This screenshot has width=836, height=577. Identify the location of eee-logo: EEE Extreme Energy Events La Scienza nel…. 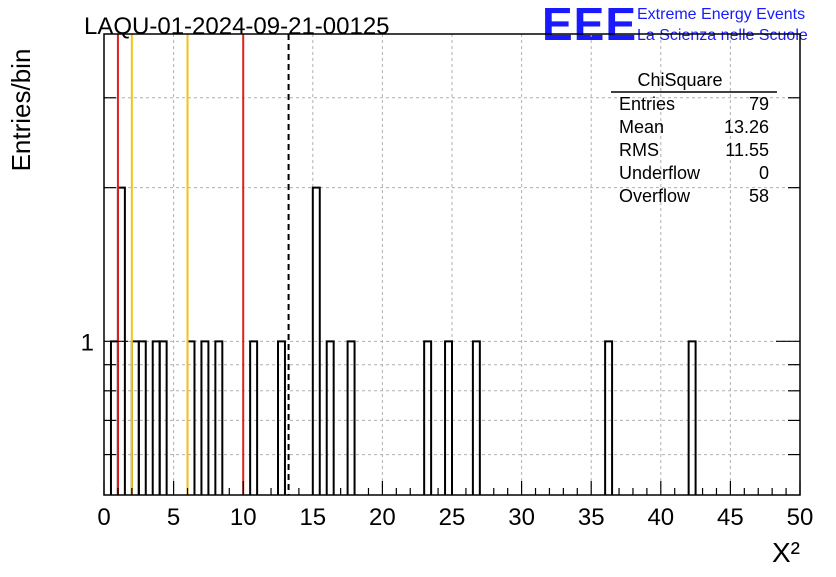
(675, 25).